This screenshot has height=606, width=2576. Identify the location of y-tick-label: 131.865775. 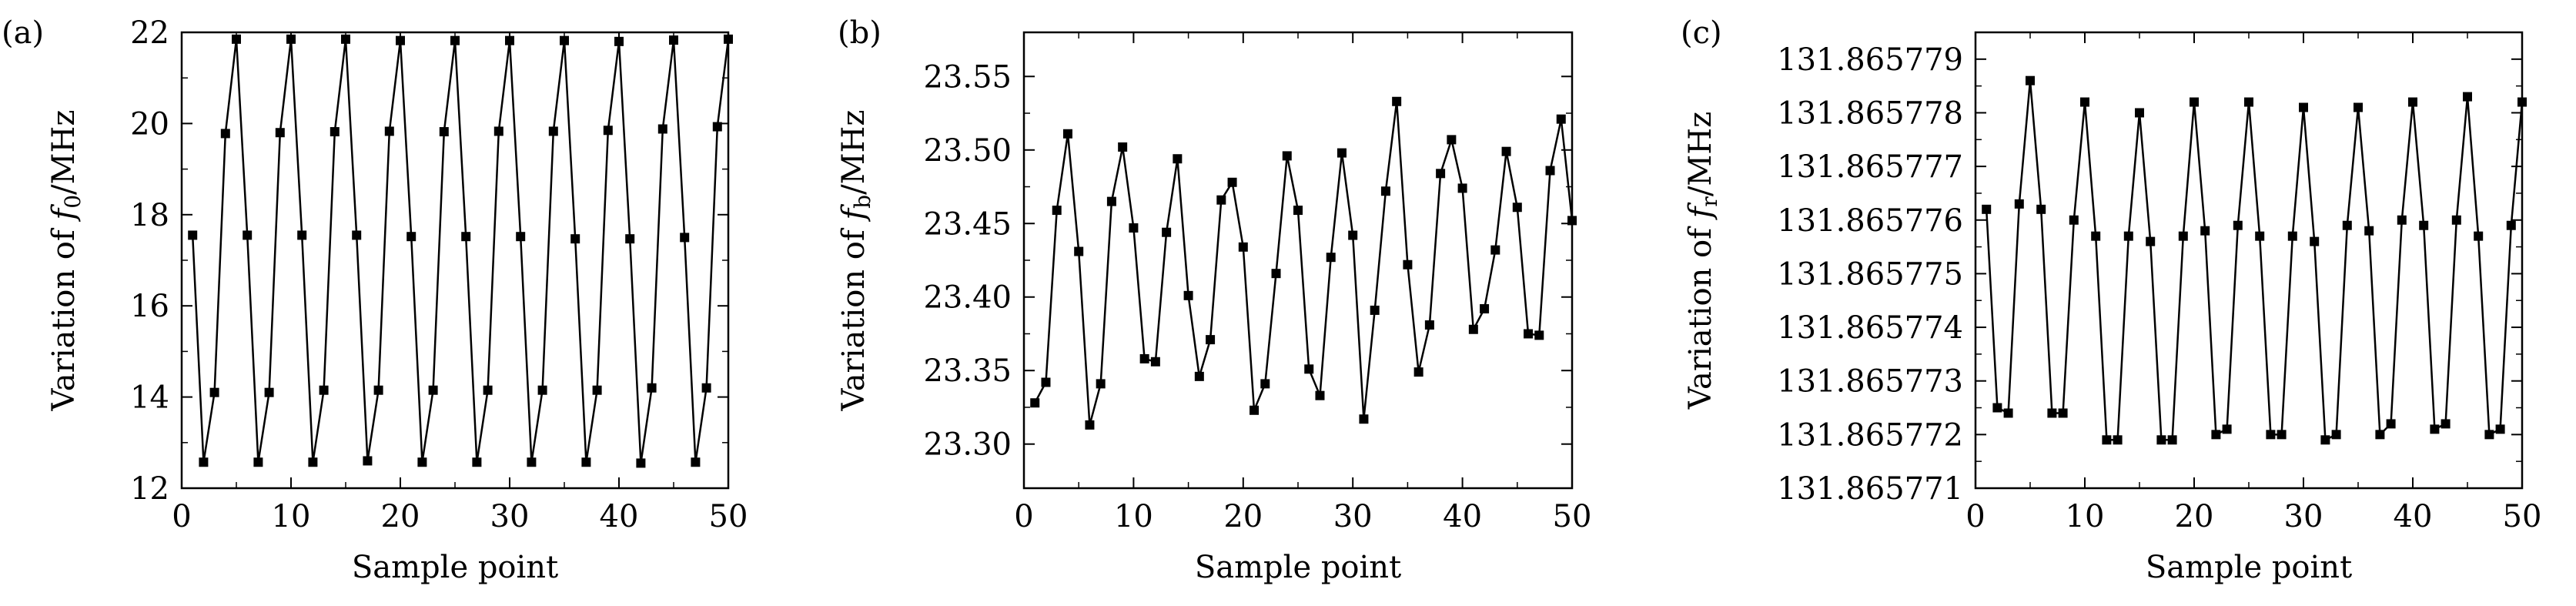
(1870, 274).